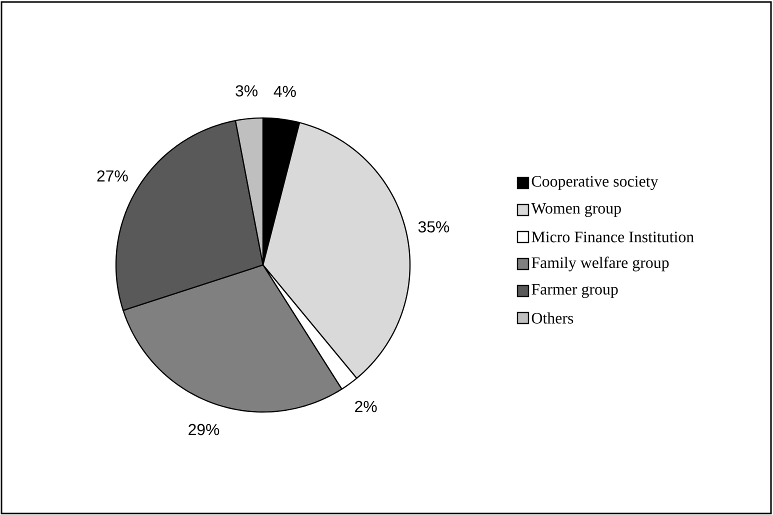 The width and height of the screenshot is (773, 515). What do you see at coordinates (366, 406) in the screenshot?
I see `data-label: 2%` at bounding box center [366, 406].